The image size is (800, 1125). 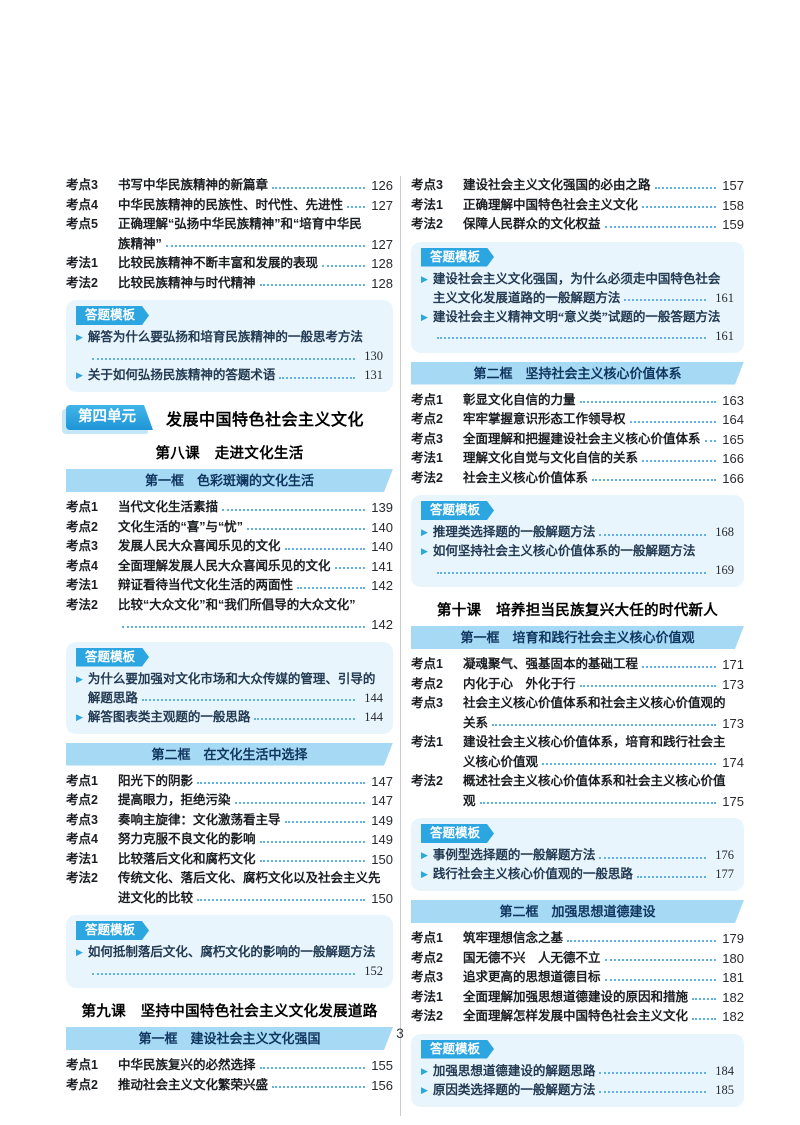 I want to click on toc-entry: 考点1 当代文化生活素描 139, so click(x=229, y=508).